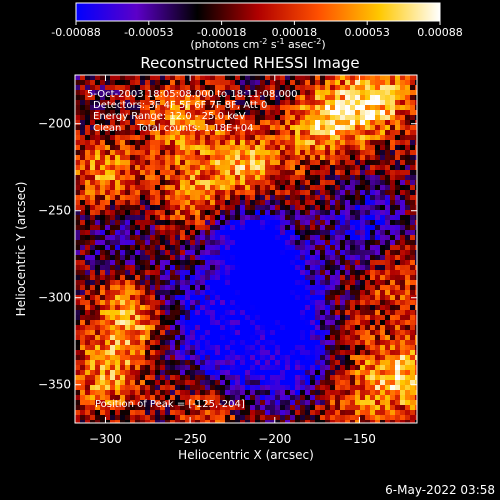 The height and width of the screenshot is (500, 500). I want to click on colorbar-tick-label: 0.00053, so click(367, 32).